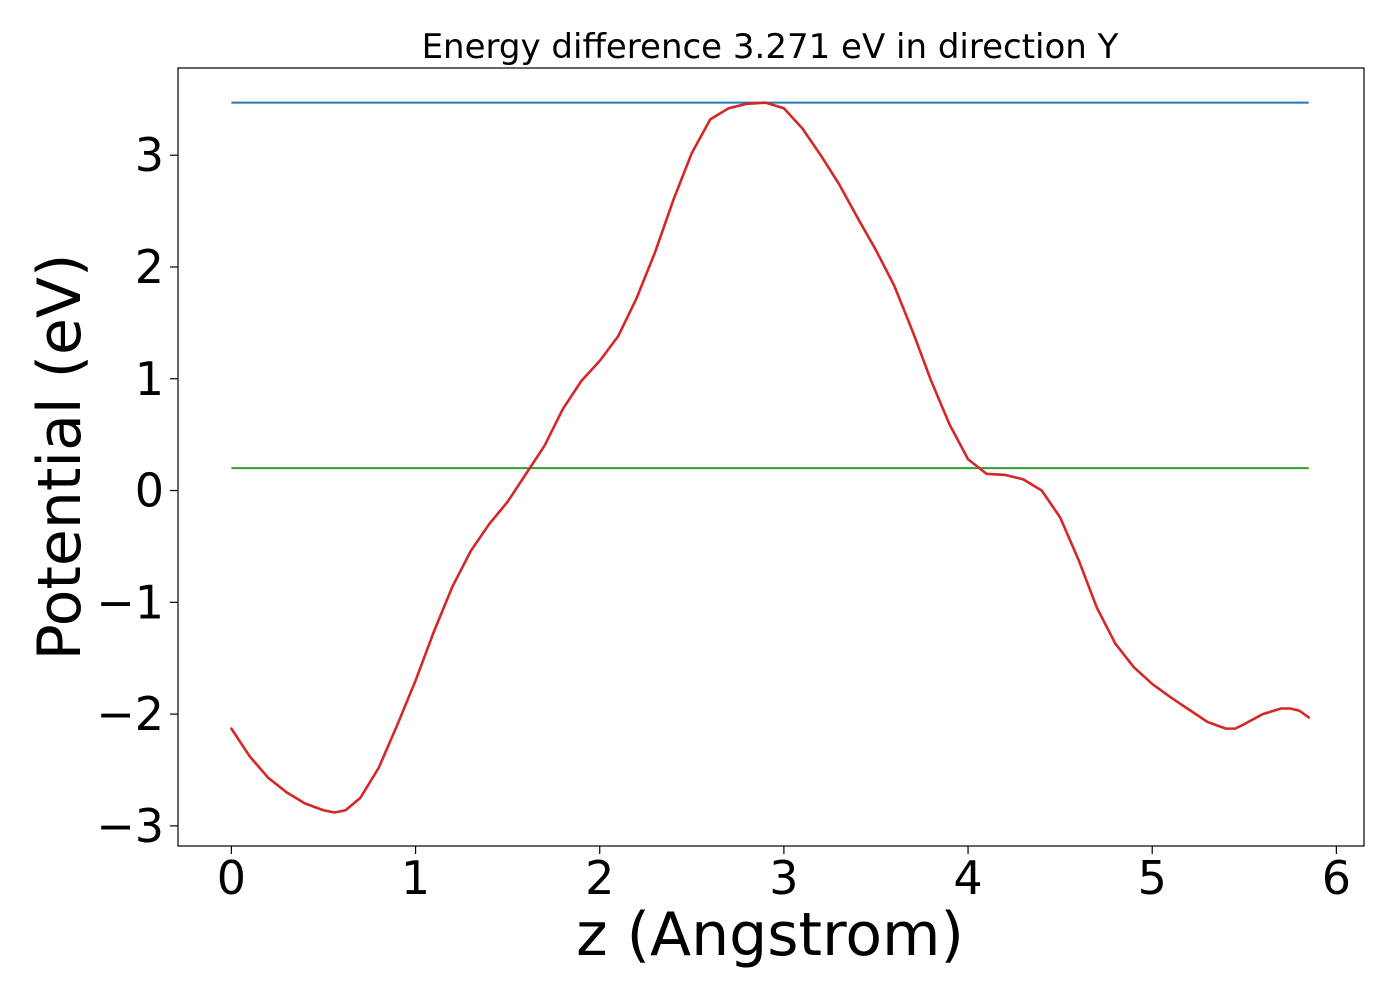 This screenshot has height=1004, width=1400. Describe the element at coordinates (130, 826) in the screenshot. I see `y-tick-label: −3` at that location.